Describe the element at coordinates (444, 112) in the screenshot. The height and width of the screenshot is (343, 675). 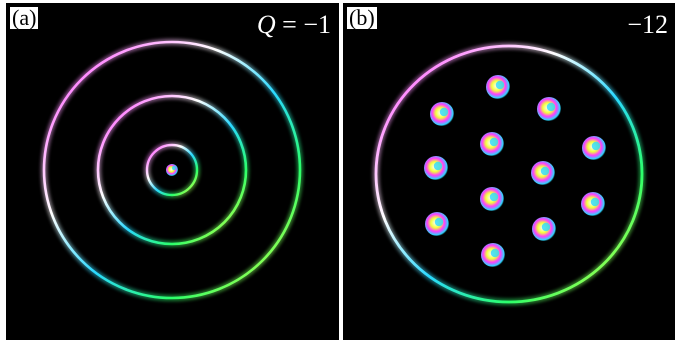
I see `skyrmion-2-core` at that location.